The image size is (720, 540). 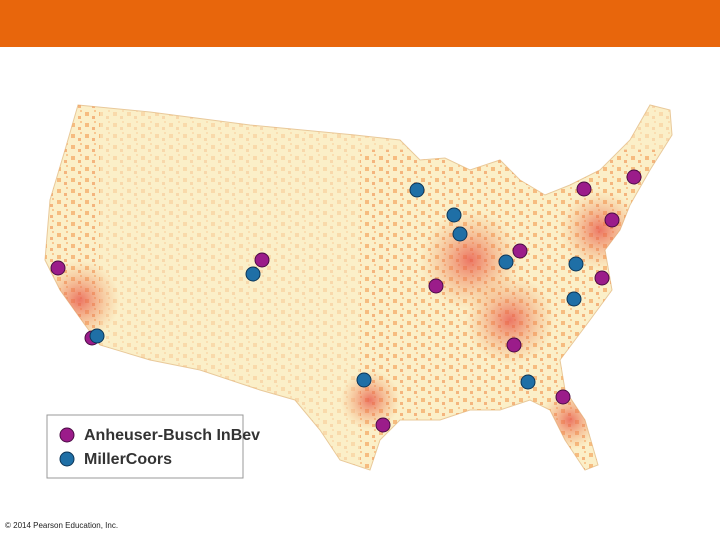 I want to click on legend-label: Anheuser-Busch InBev, so click(x=172, y=435).